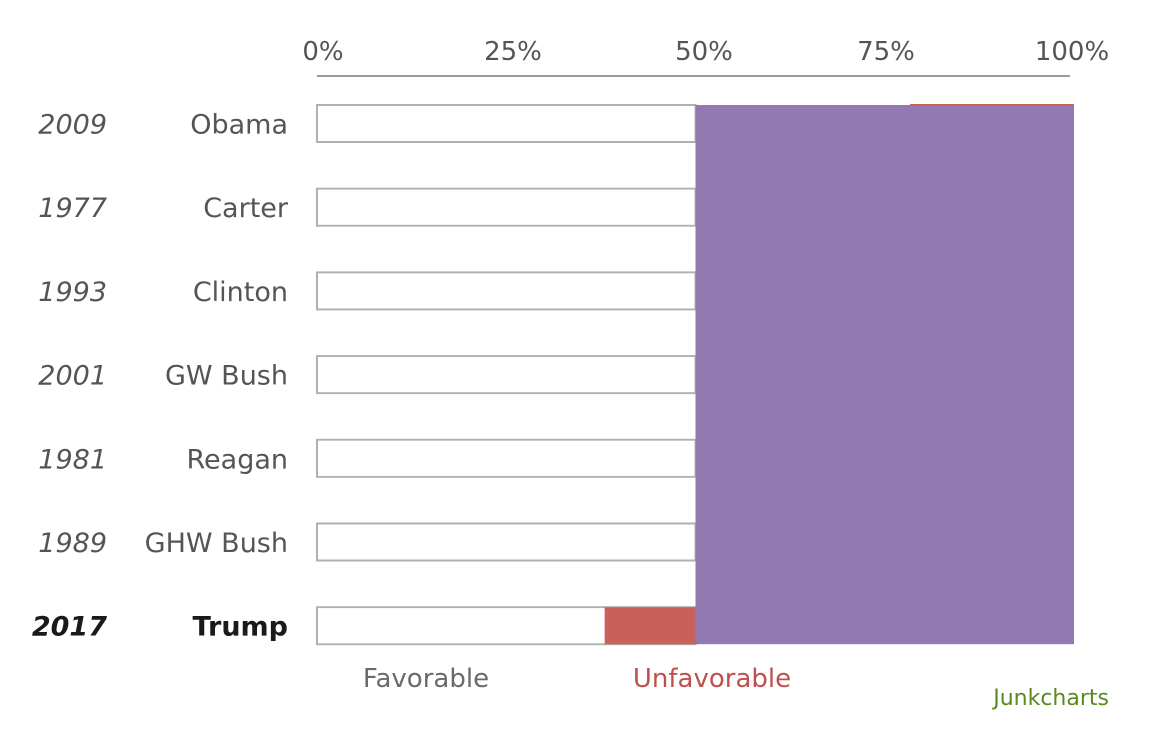  I want to click on year-label: 2009, so click(72, 125).